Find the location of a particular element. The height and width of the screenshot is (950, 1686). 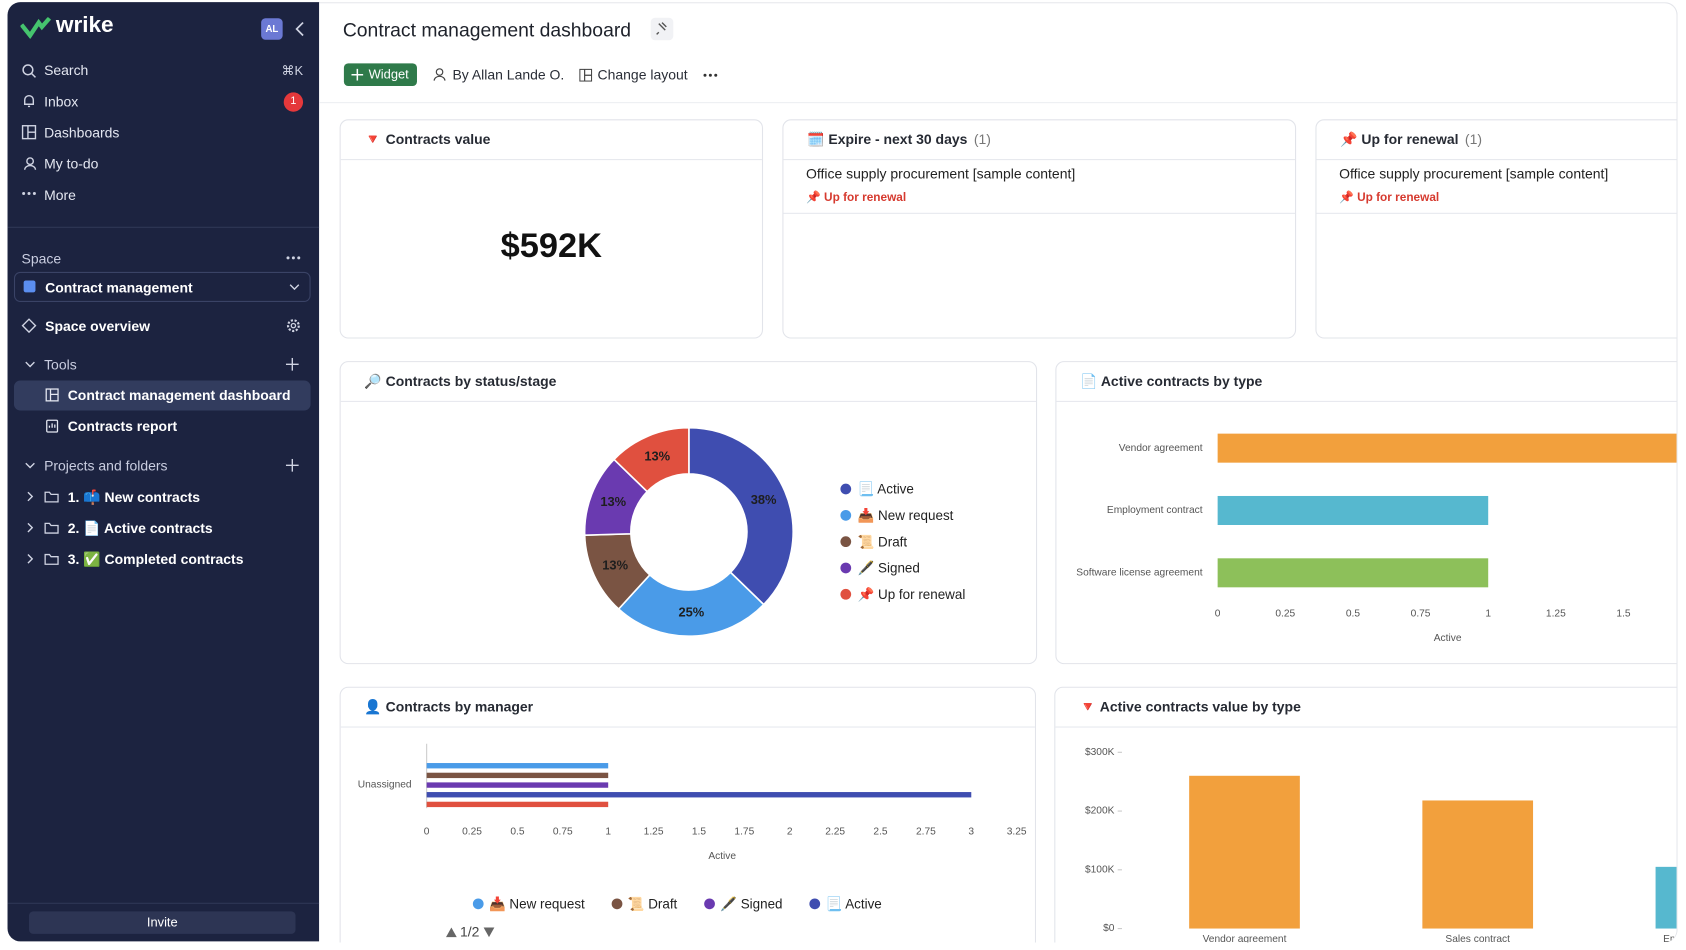

category-label: Vendor agreement is located at coordinates (1245, 938).